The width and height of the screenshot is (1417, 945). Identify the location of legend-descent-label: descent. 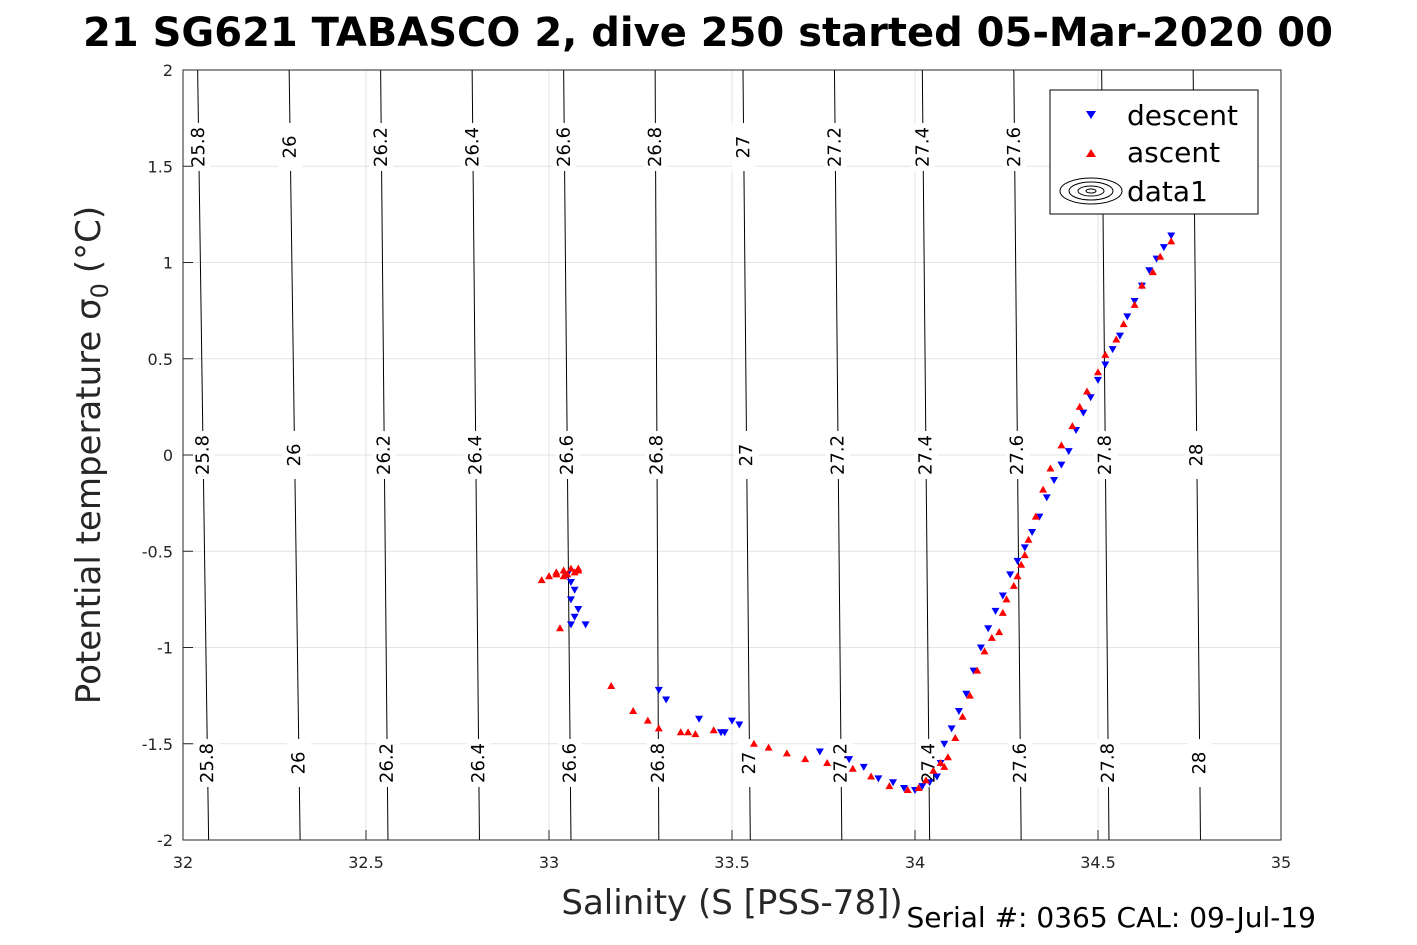
(1182, 115).